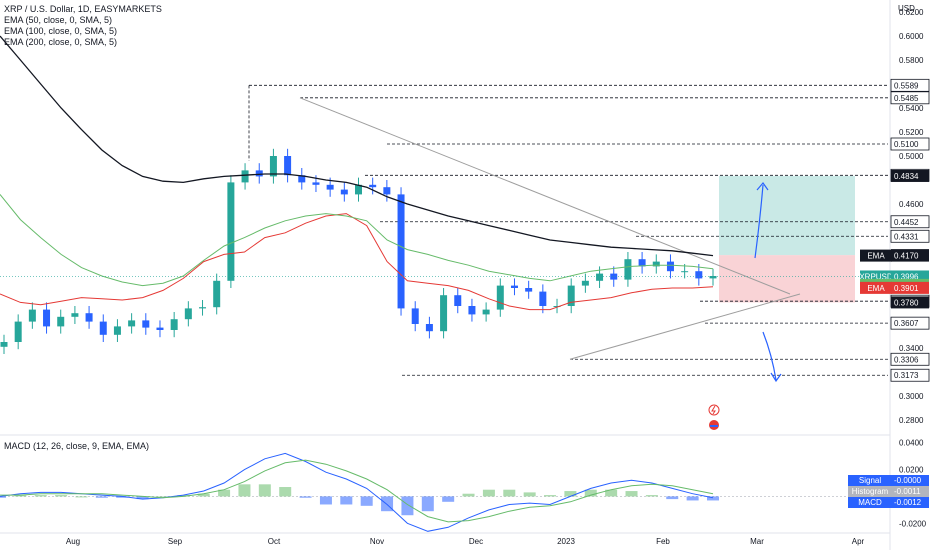 This screenshot has width=932, height=550. What do you see at coordinates (787, 279) in the screenshot?
I see `loss-zone` at bounding box center [787, 279].